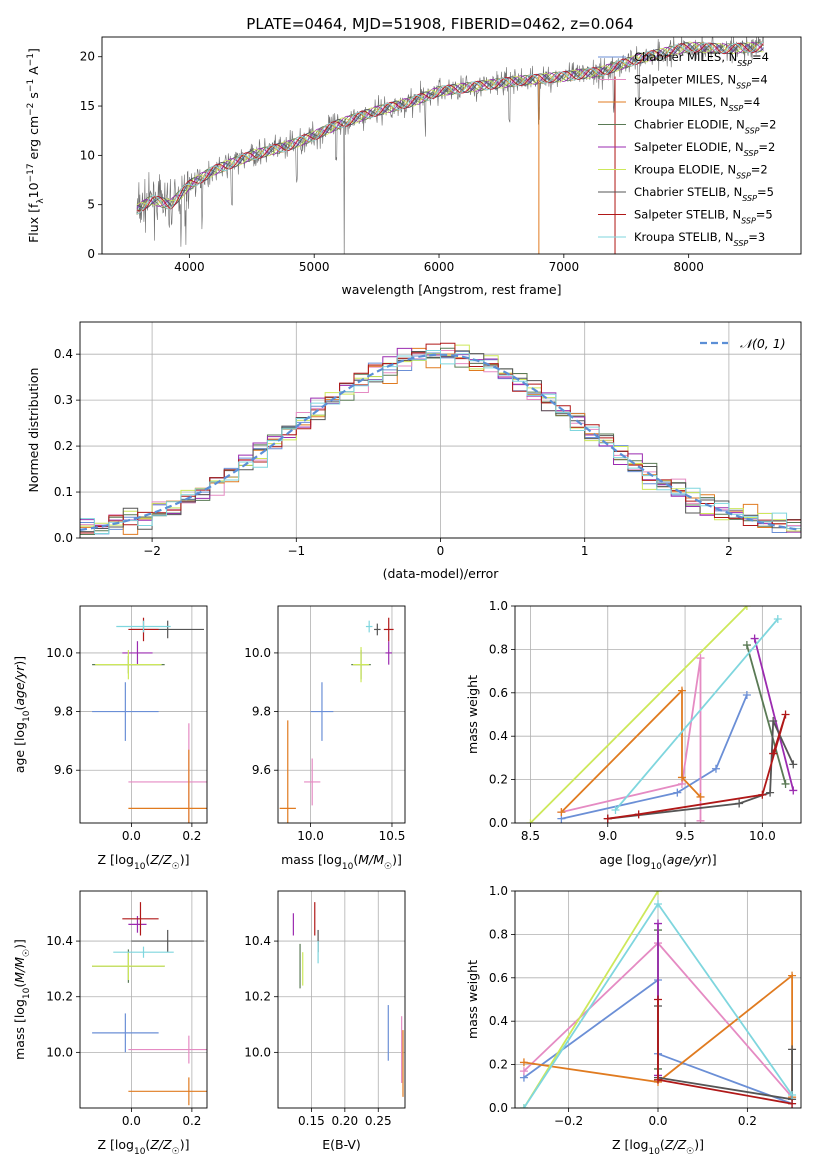 This screenshot has width=819, height=1170. Describe the element at coordinates (314, 267) in the screenshot. I see `x-tick-label: 5000` at that location.